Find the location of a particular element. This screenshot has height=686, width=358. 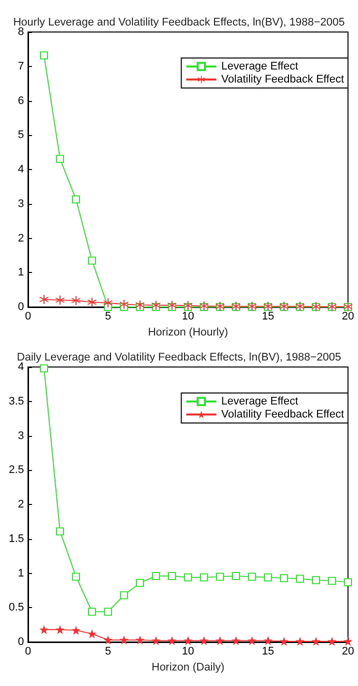

y-tick-label: 6 is located at coordinates (21, 100).